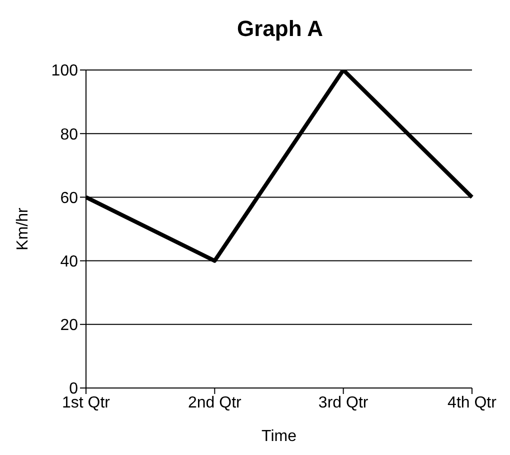 The image size is (510, 455). Describe the element at coordinates (69, 135) in the screenshot. I see `y-tick-label: 80` at that location.